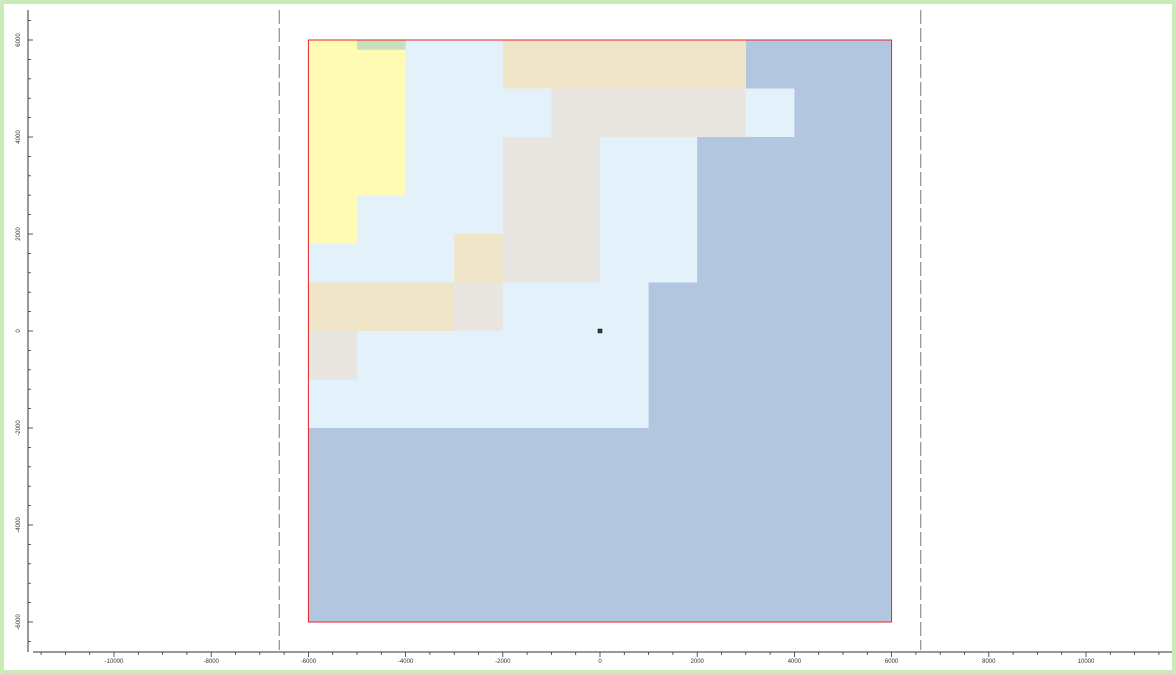 This screenshot has width=1176, height=674. Describe the element at coordinates (19, 137) in the screenshot. I see `y-tick-label-1: 4000` at that location.